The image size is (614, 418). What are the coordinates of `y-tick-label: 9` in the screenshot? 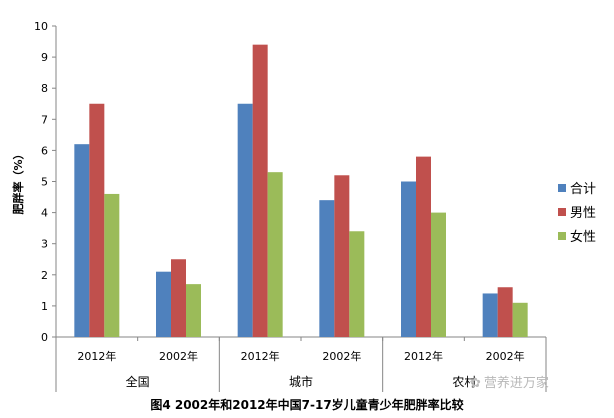 It's located at (44, 57).